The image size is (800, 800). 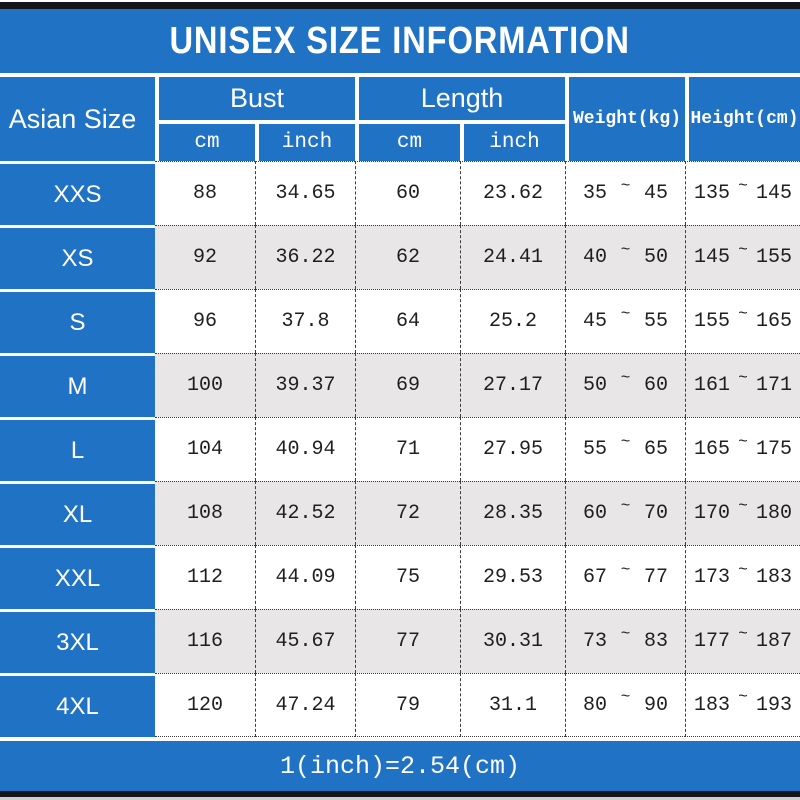 What do you see at coordinates (407, 449) in the screenshot?
I see `length-cm-value: 71` at bounding box center [407, 449].